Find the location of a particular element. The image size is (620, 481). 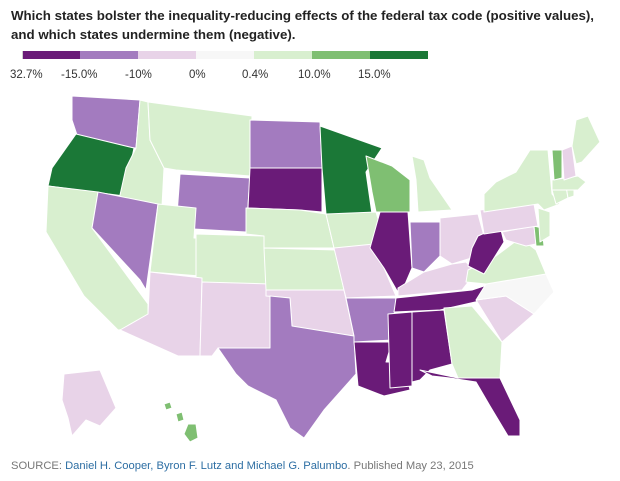

state-nv is located at coordinates (125, 241).